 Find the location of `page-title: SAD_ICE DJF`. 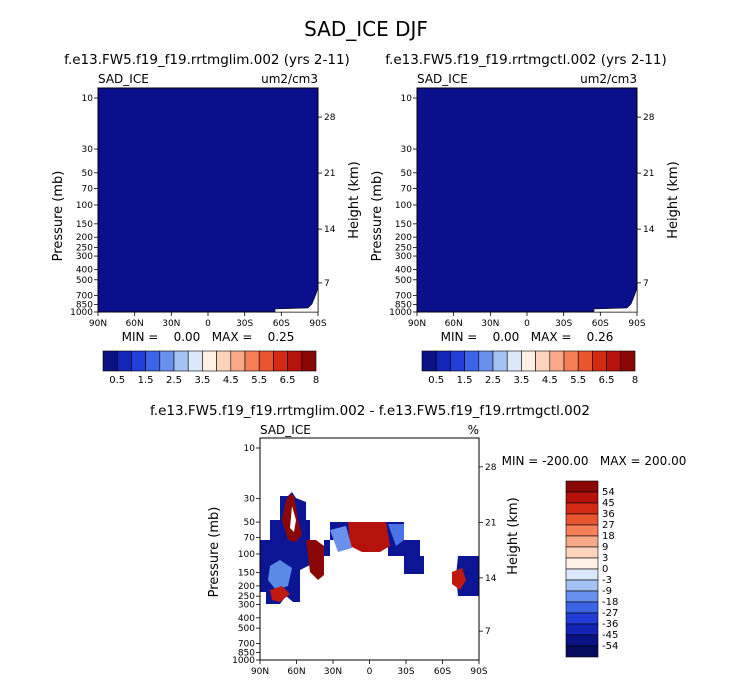

page-title: SAD_ICE DJF is located at coordinates (366, 29).